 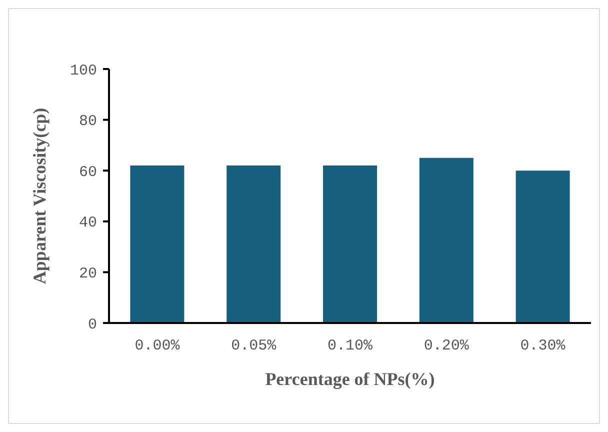 What do you see at coordinates (350, 346) in the screenshot?
I see `x-tick-label: 0.10%` at bounding box center [350, 346].